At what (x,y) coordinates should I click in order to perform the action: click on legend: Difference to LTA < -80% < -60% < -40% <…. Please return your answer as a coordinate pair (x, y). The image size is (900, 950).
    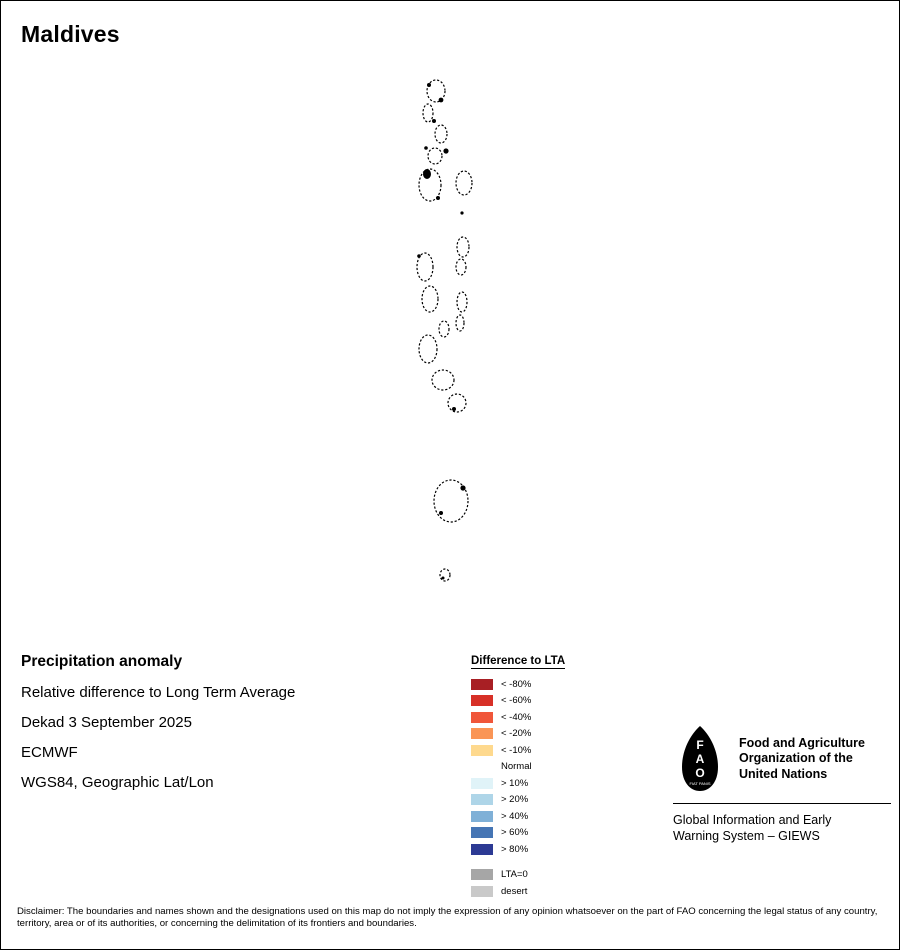
    Looking at the image, I should click on (518, 775).